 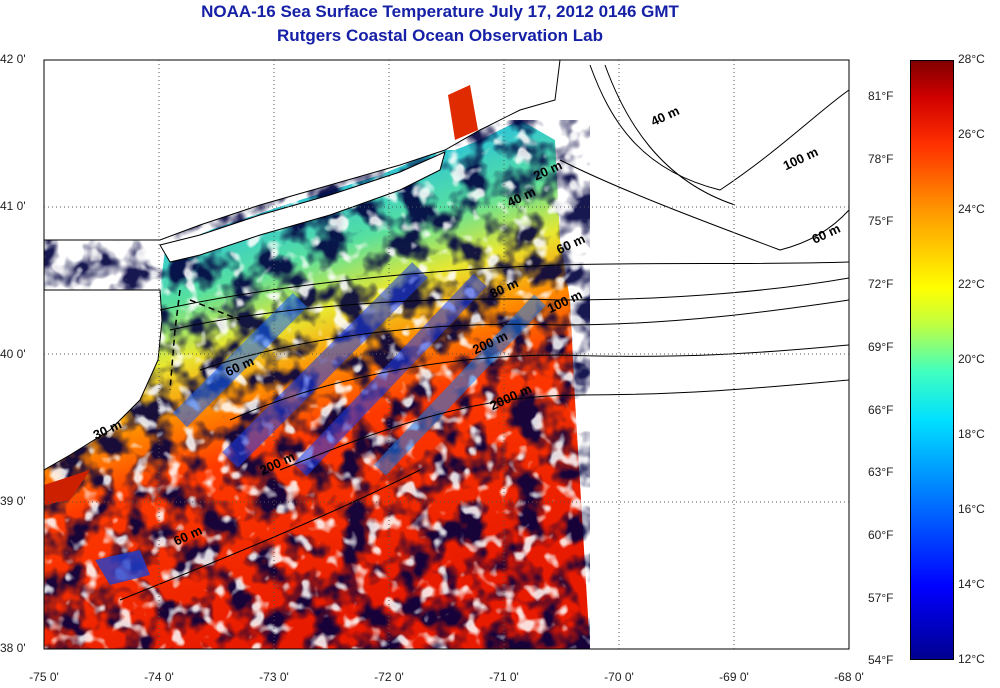 I want to click on fahrenheit-label: 72°F, so click(x=881, y=284).